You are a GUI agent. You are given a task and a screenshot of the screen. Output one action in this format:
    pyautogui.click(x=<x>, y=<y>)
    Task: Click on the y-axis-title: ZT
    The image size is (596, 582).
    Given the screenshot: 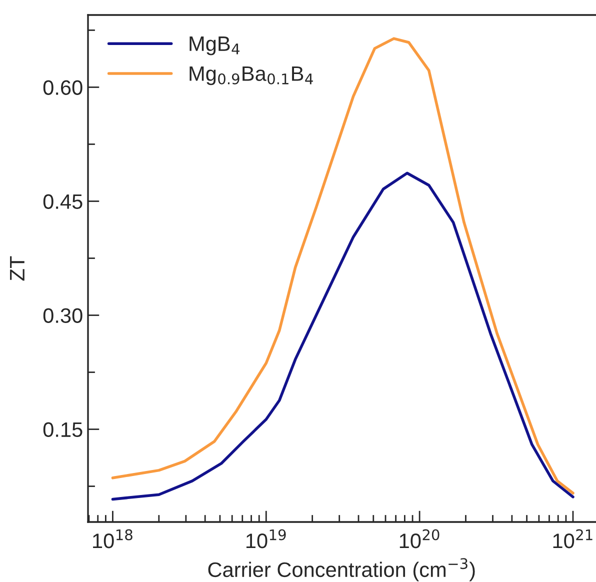 What is the action you would take?
    pyautogui.click(x=17, y=268)
    